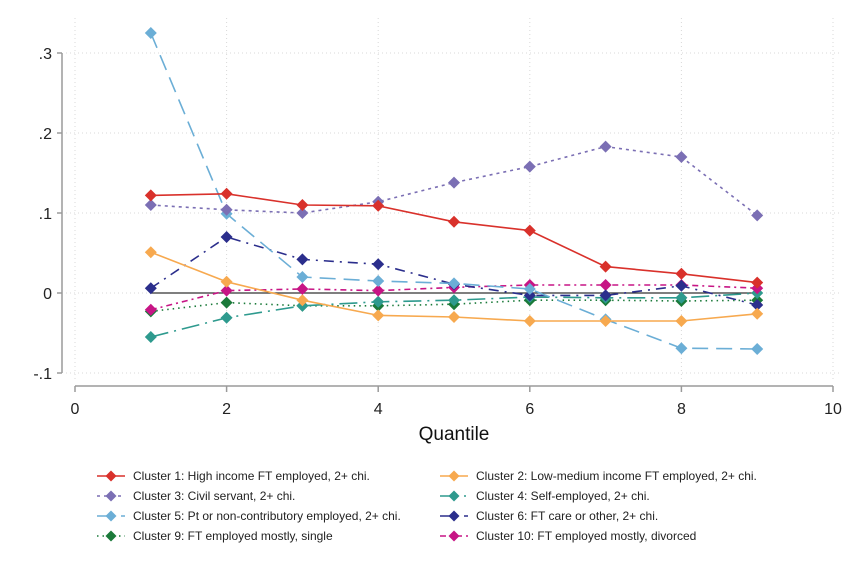  I want to click on legend-label: Cluster 9: FT employed mostly, single, so click(233, 536).